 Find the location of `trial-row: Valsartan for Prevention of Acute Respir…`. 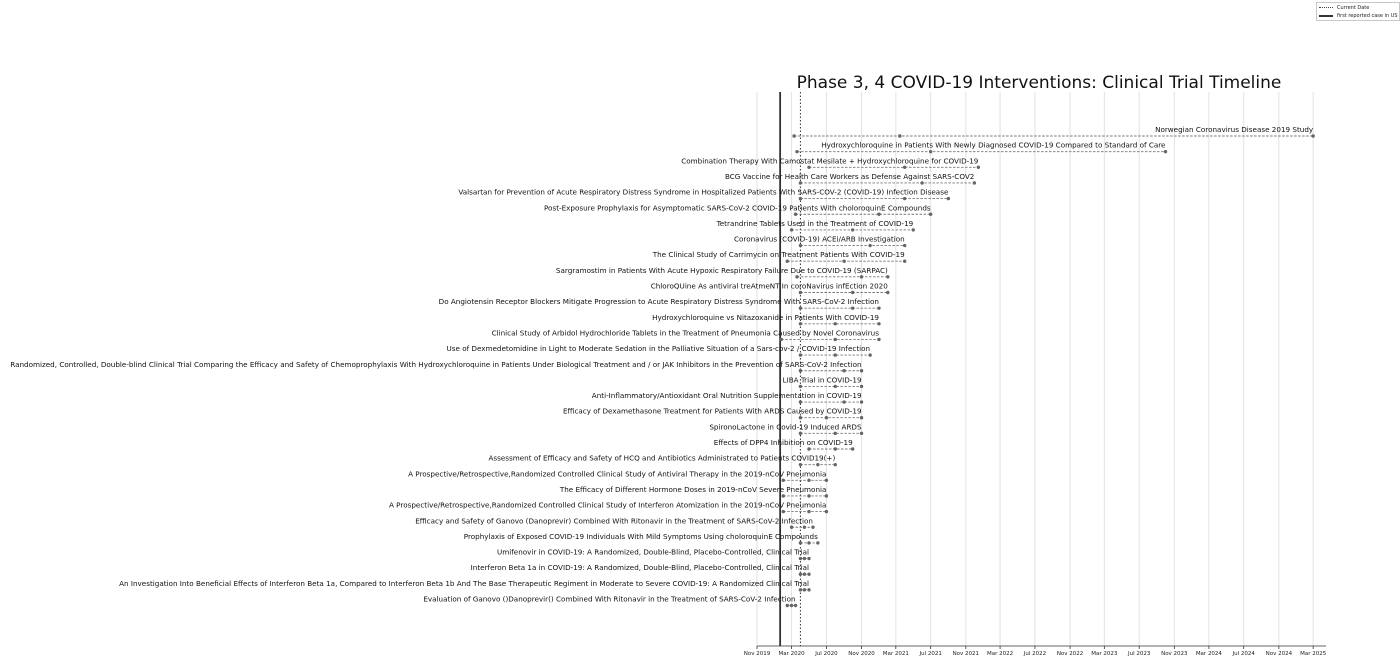

trial-row: Valsartan for Prevention of Acute Respir… is located at coordinates (704, 194).